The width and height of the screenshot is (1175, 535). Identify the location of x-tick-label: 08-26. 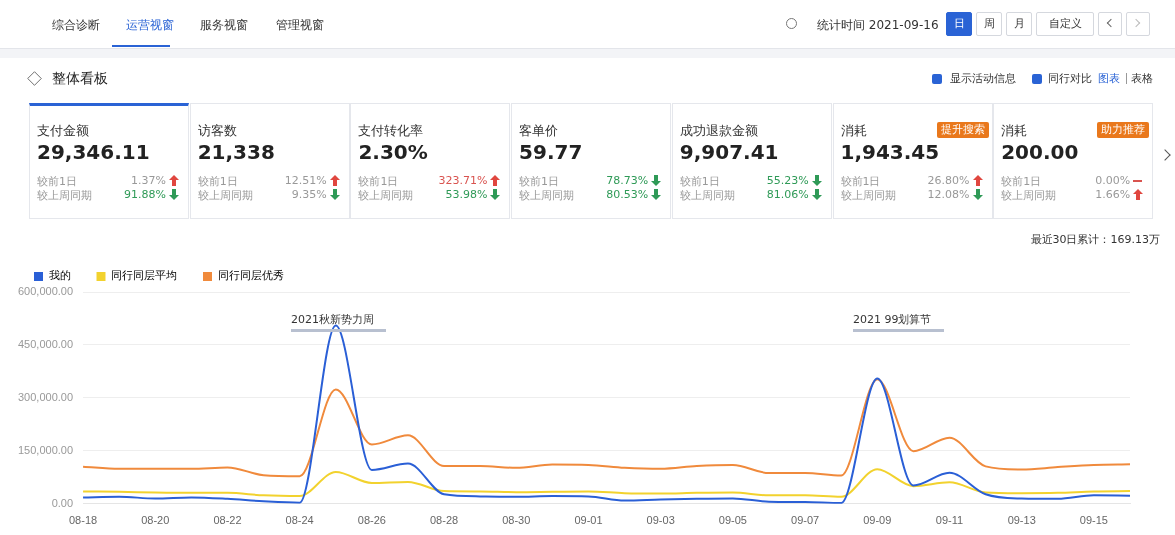
(371, 520).